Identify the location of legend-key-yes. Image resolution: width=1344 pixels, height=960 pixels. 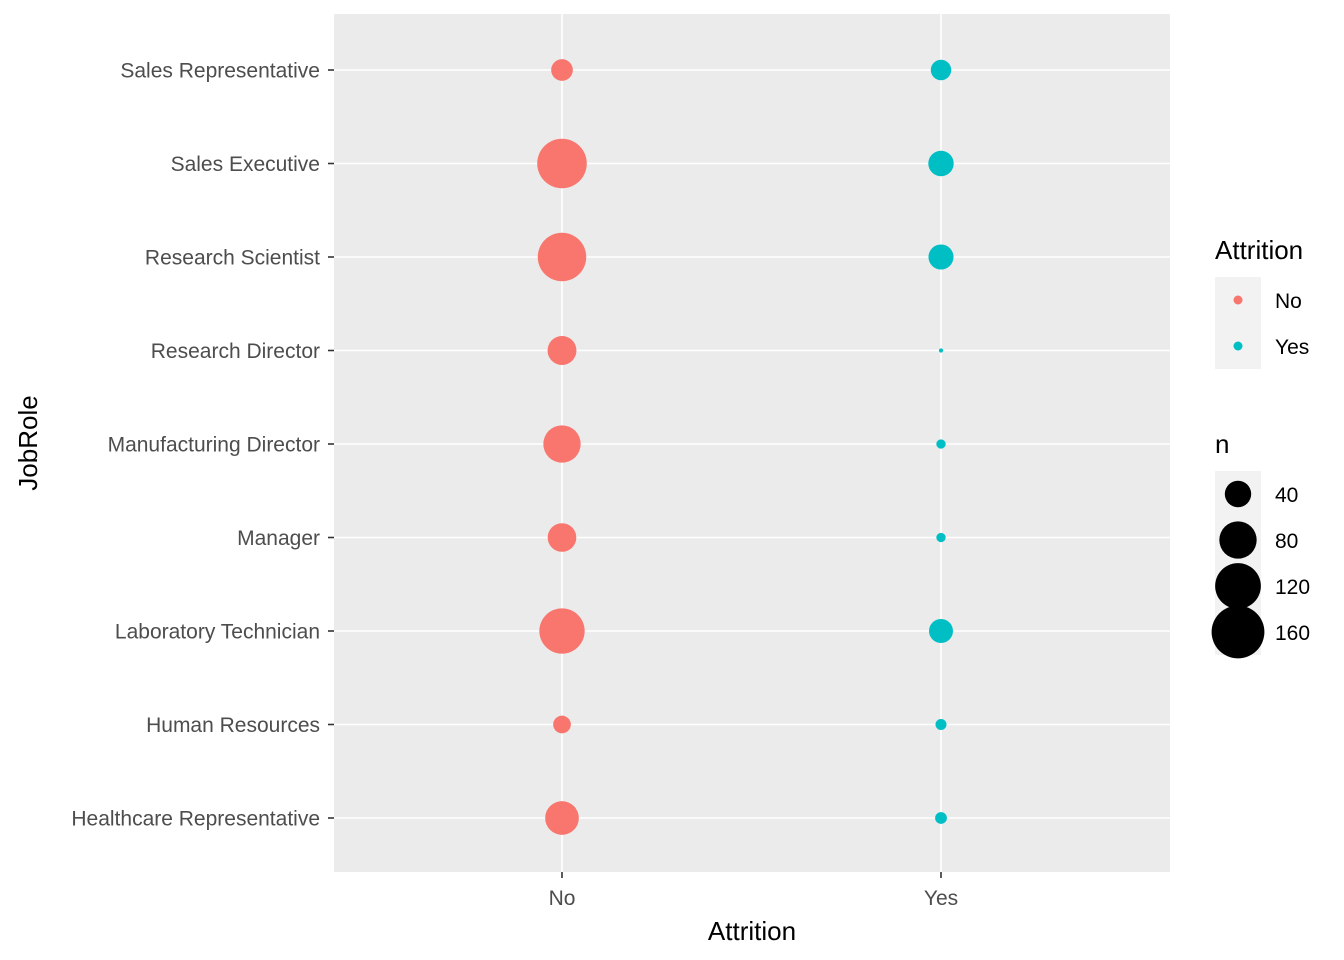
(1238, 346).